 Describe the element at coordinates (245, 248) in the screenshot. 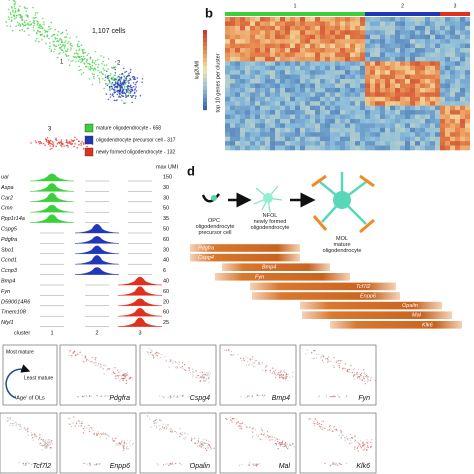

I see `marker-bar` at that location.